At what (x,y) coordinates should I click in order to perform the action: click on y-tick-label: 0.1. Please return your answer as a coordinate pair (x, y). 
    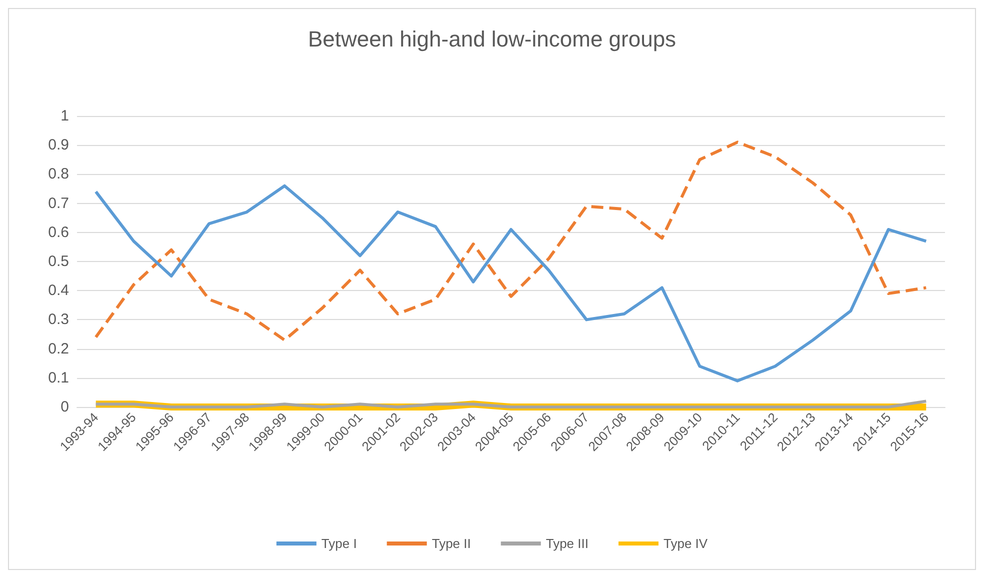
    Looking at the image, I should click on (58, 377).